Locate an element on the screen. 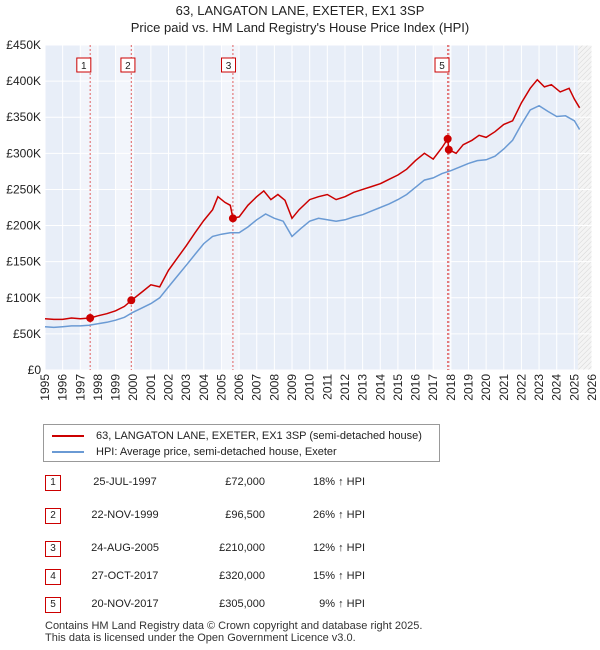 The width and height of the screenshot is (600, 650). x-tick-label: 2003 is located at coordinates (186, 387).